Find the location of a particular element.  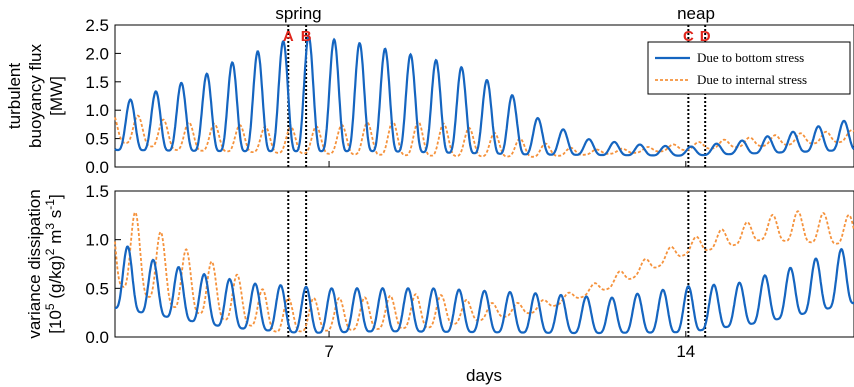

top-y-axis-label-line: turbulent is located at coordinates (14, 96).